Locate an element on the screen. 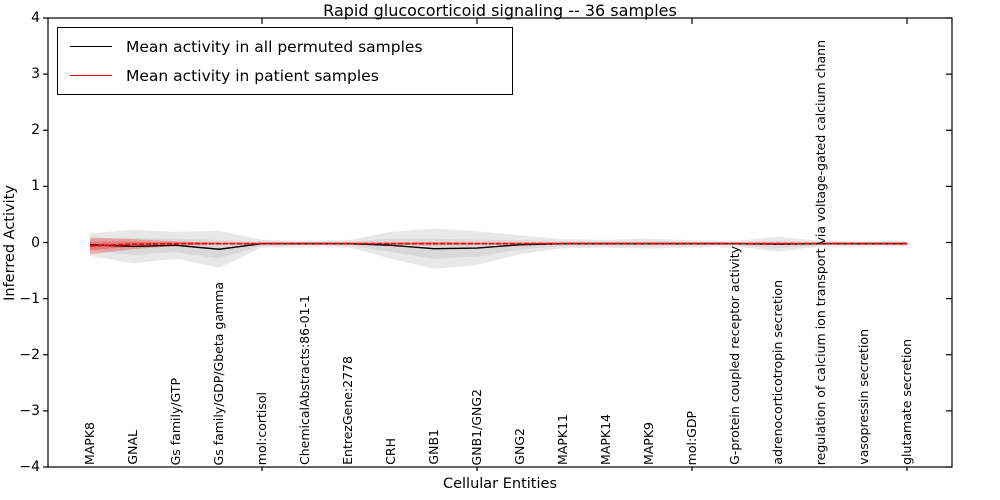 The height and width of the screenshot is (500, 1000). y-tick-label: 4 is located at coordinates (35, 18).